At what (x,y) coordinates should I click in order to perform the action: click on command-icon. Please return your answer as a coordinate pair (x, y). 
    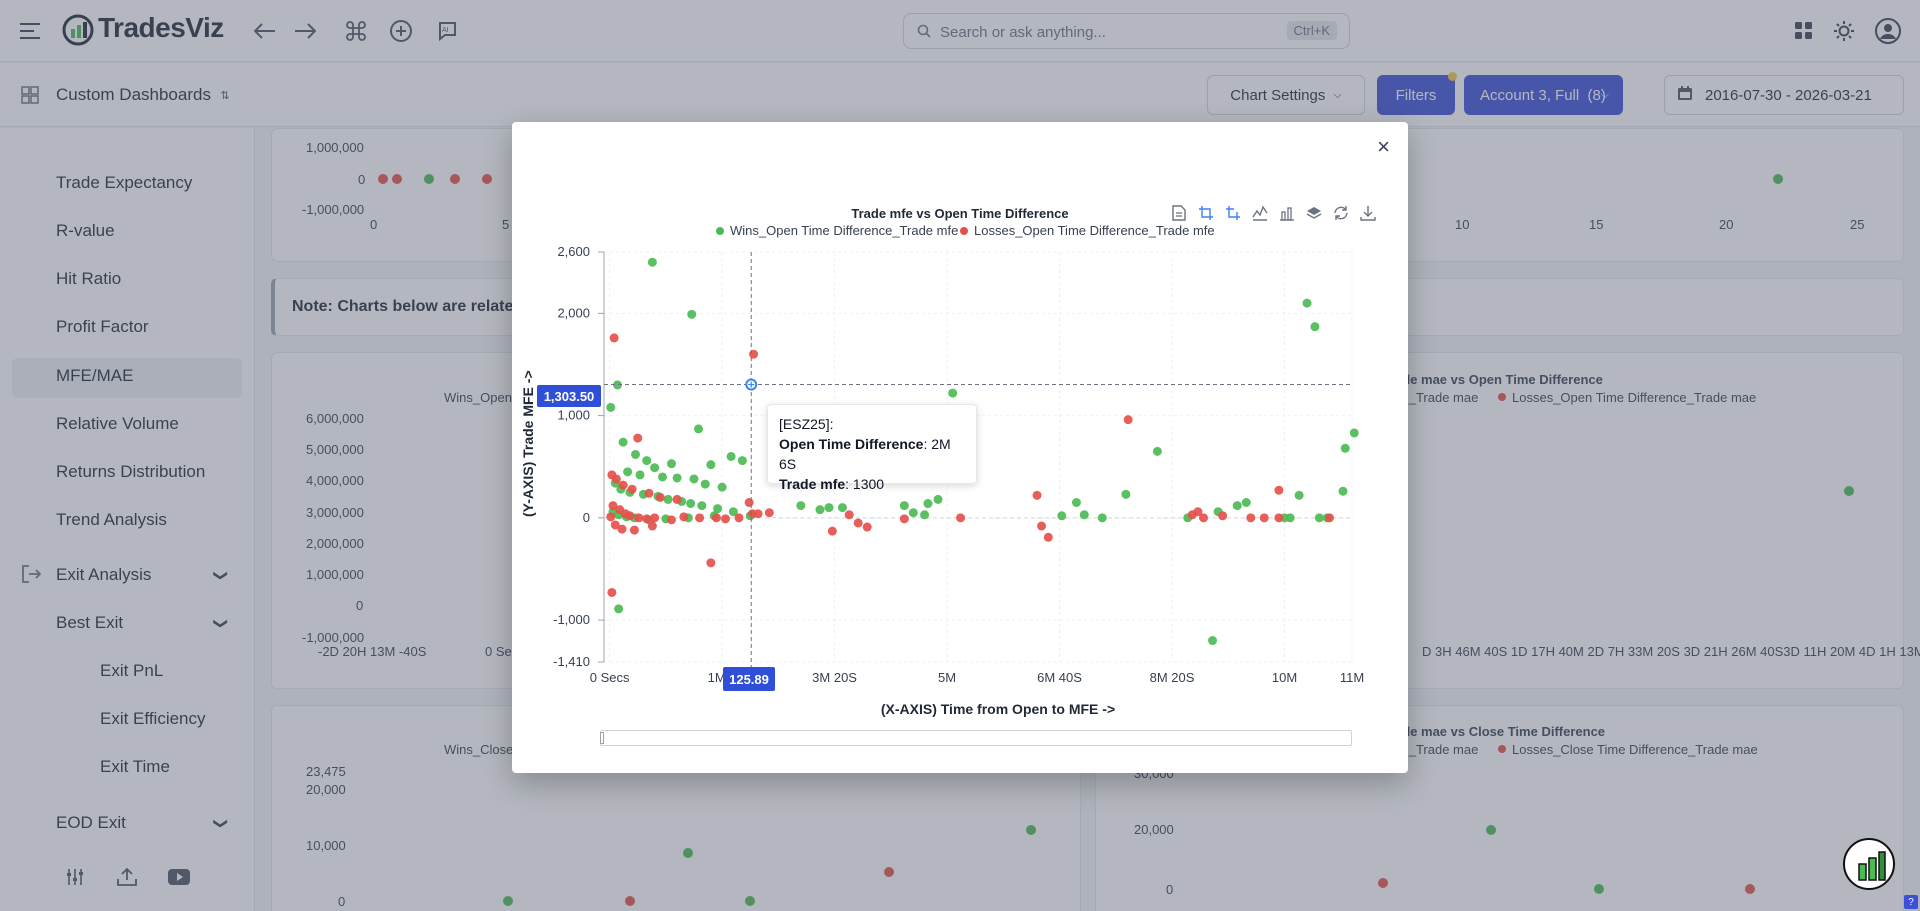
    Looking at the image, I should click on (356, 31).